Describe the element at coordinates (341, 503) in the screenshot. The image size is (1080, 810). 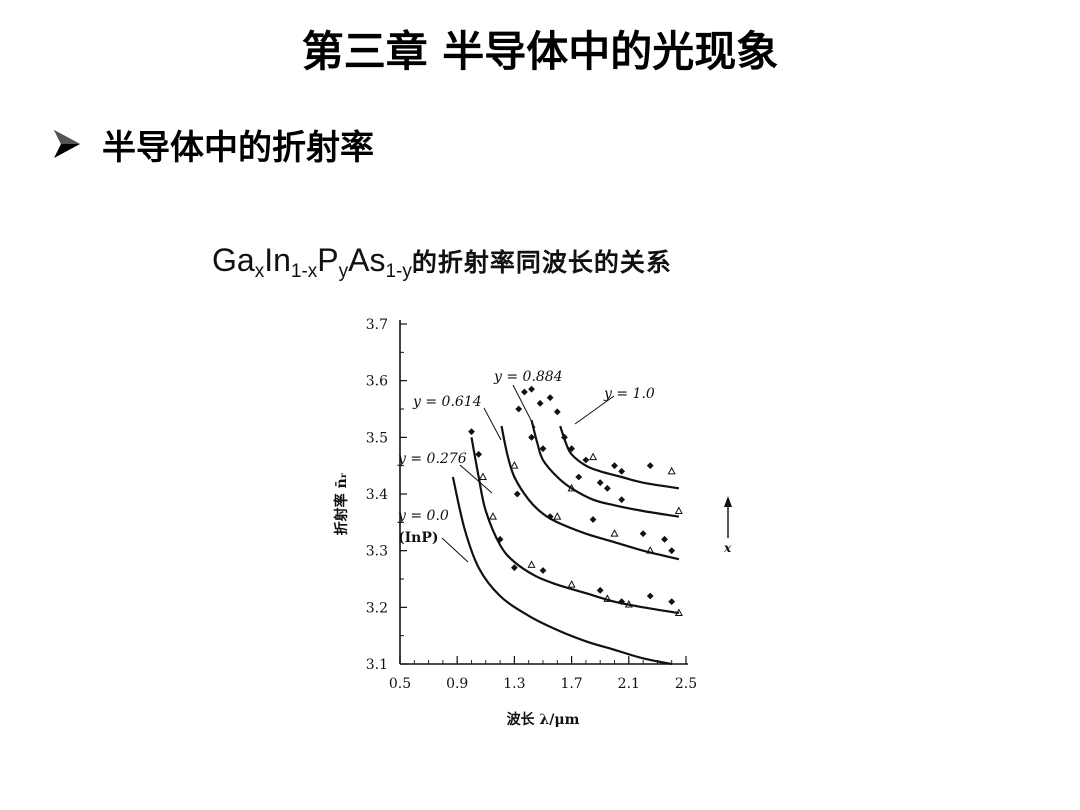
I see `y-axis-label: 折射率 n̄ᵣ` at that location.